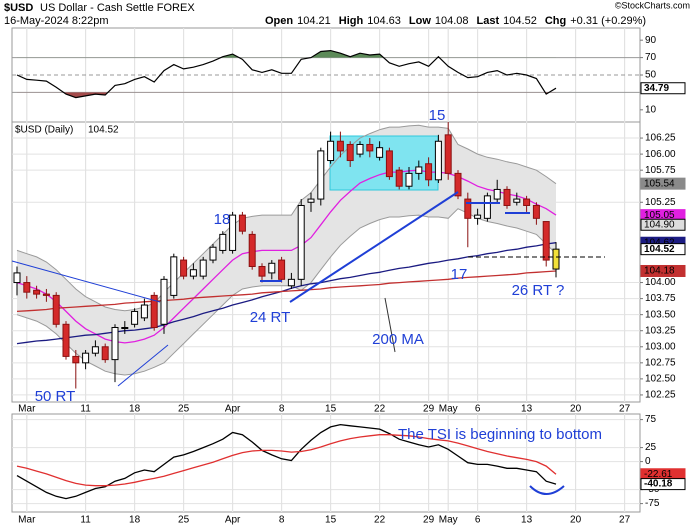 The image size is (693, 527). I want to click on symbol: $USD, so click(18, 8).